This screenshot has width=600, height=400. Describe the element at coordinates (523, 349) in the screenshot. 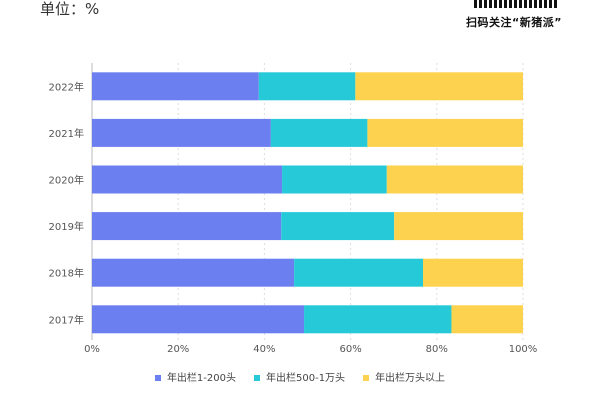

I see `x-tick-label: 100%` at that location.